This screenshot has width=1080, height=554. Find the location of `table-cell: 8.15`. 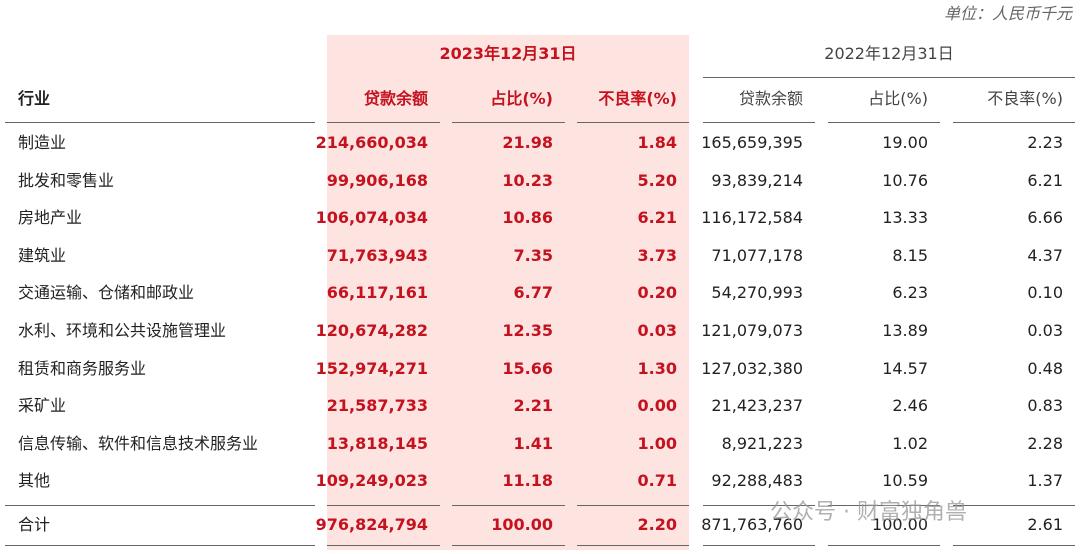

table-cell: 8.15 is located at coordinates (910, 255).